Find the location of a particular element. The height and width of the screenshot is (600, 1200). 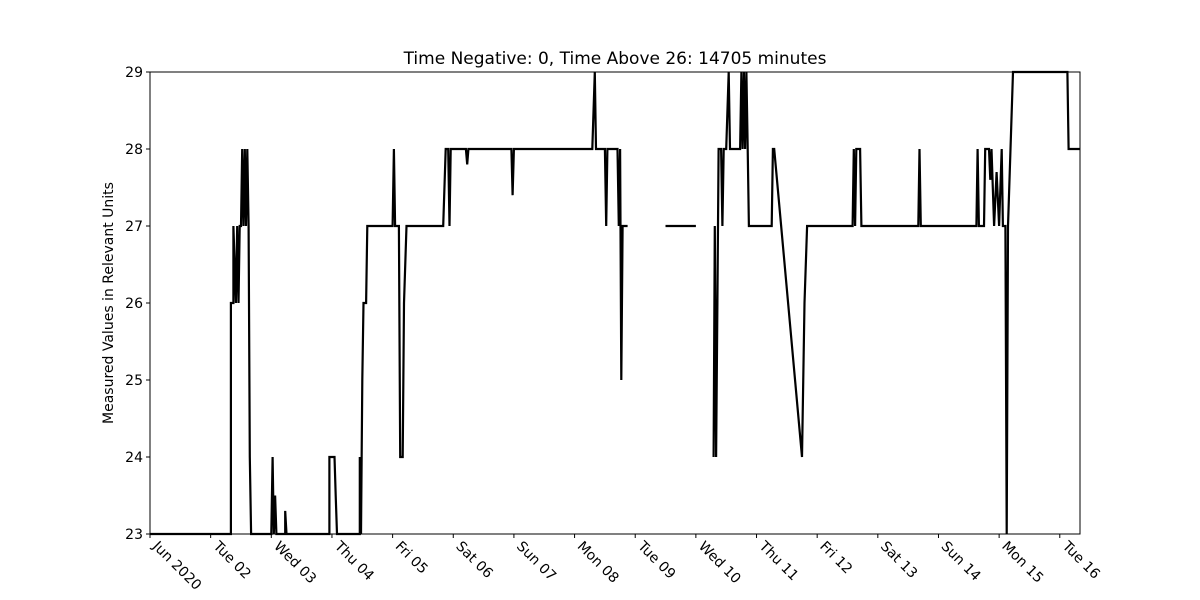

y-tick-label: 26 is located at coordinates (134, 304).